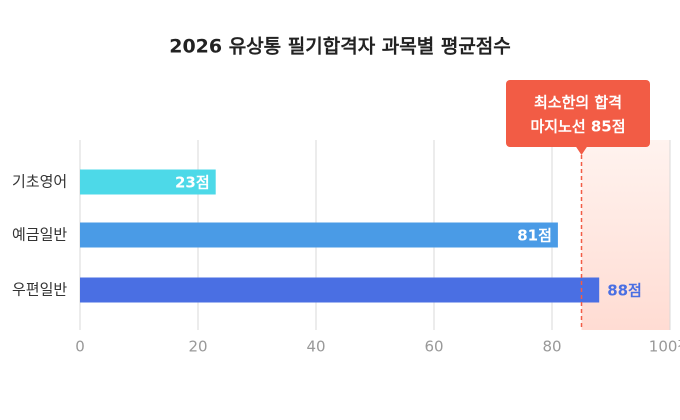  I want to click on x-tick-label: 60, so click(433, 347).